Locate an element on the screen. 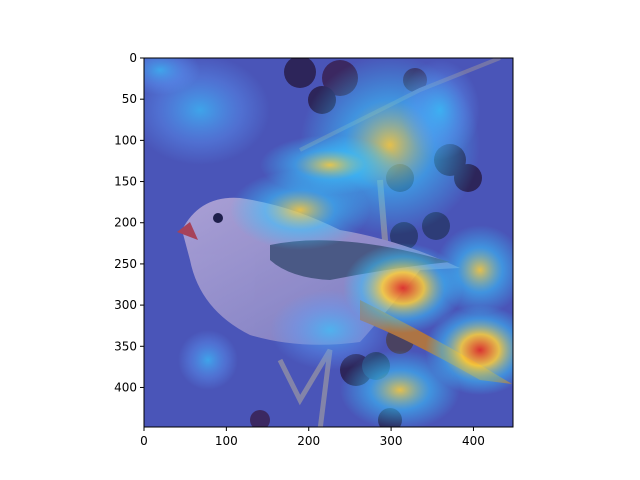 The width and height of the screenshot is (640, 480). y-tick-label: 400 is located at coordinates (125, 387).